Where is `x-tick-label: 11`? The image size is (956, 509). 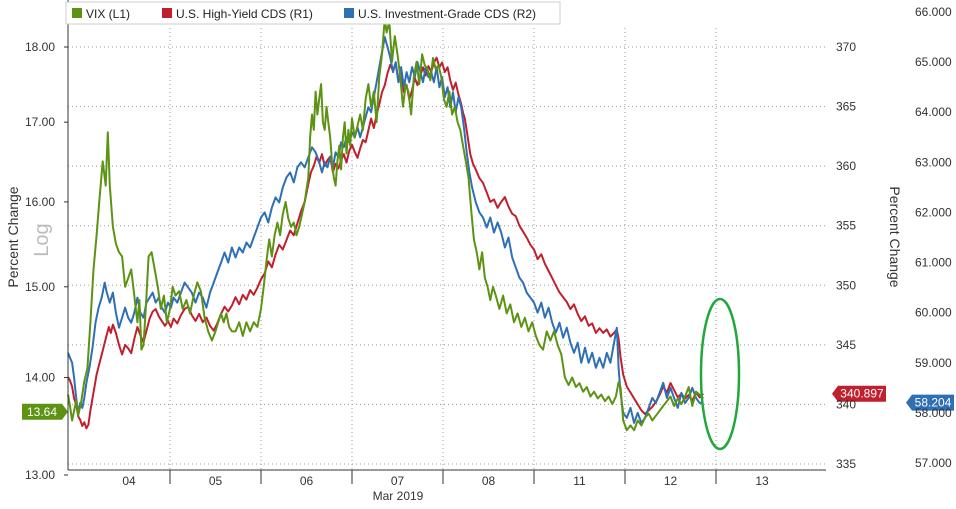 x-tick-label: 11 is located at coordinates (579, 481).